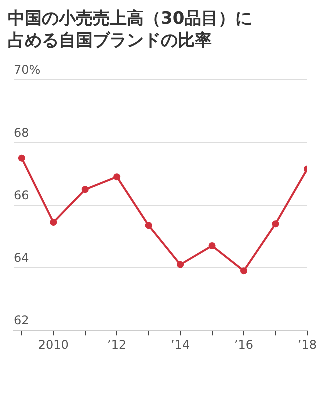 The width and height of the screenshot is (328, 406). Describe the element at coordinates (53, 345) in the screenshot. I see `x-tick-label: 2010` at that location.